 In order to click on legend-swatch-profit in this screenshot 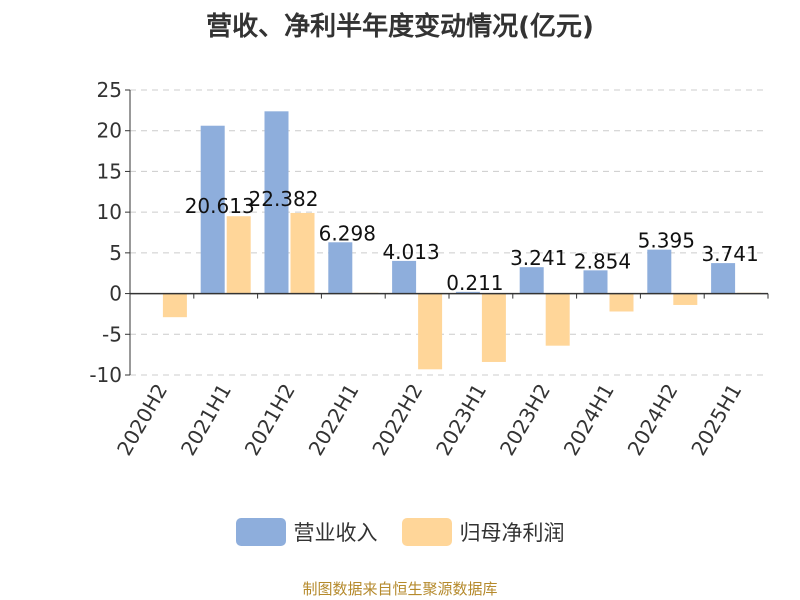, I will do `click(426, 532)`.